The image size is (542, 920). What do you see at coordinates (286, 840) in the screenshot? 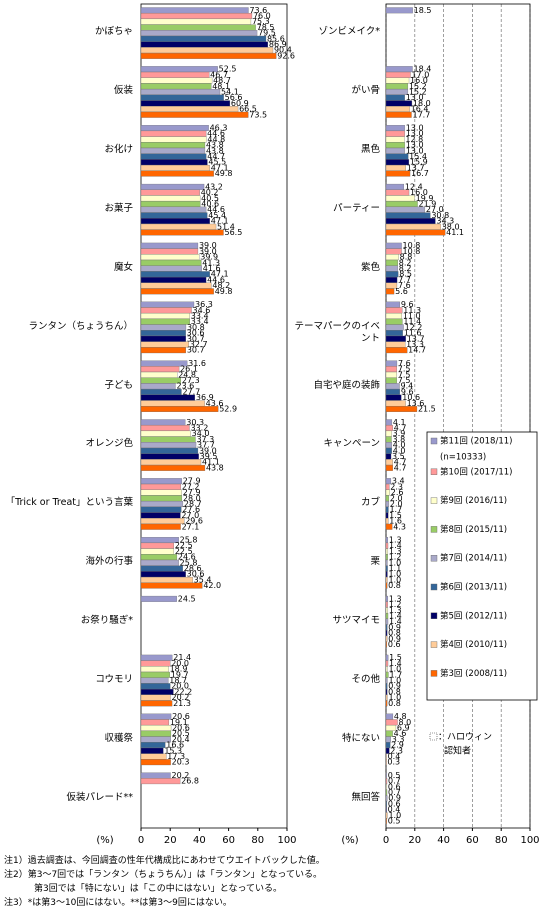
I see `x-tick-label: 100` at bounding box center [286, 840].